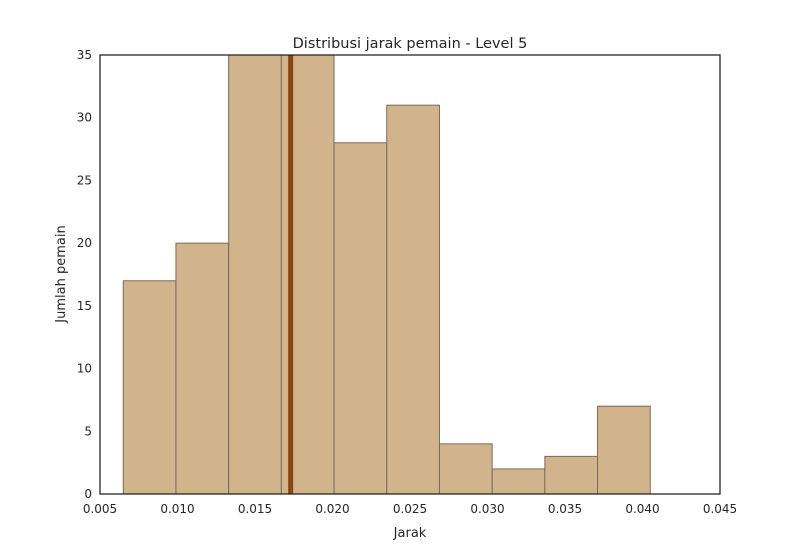 Image resolution: width=800 pixels, height=554 pixels. I want to click on x-tick-label: 0.020, so click(332, 509).